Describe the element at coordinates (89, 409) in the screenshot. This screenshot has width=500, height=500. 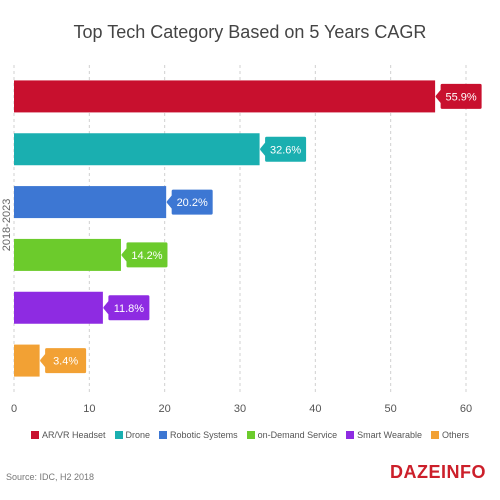
I see `x-tick-label: 10` at that location.